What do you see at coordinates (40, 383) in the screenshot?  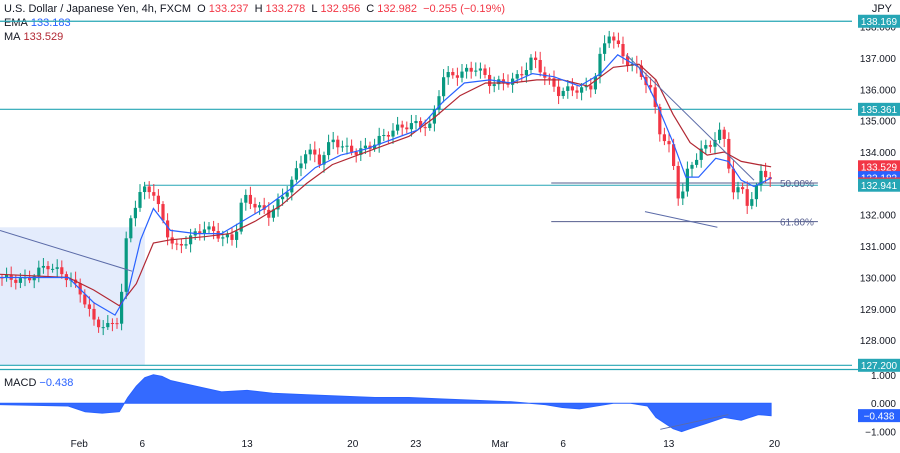 I see `macd-legend: MACD −0.438` at bounding box center [40, 383].